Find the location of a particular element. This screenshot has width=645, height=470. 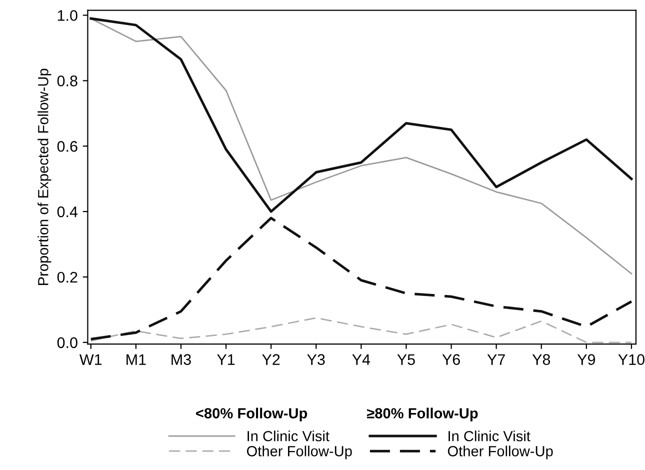

x-tick-label: W1 is located at coordinates (90, 359).